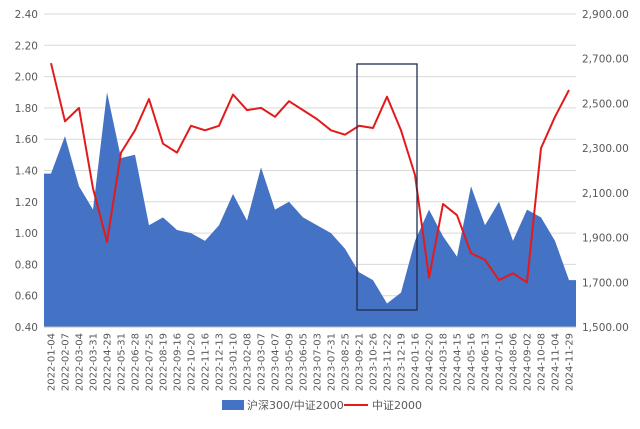 The width and height of the screenshot is (640, 429). I want to click on legend: 沪深300/中证2000 中证2000, so click(322, 405).